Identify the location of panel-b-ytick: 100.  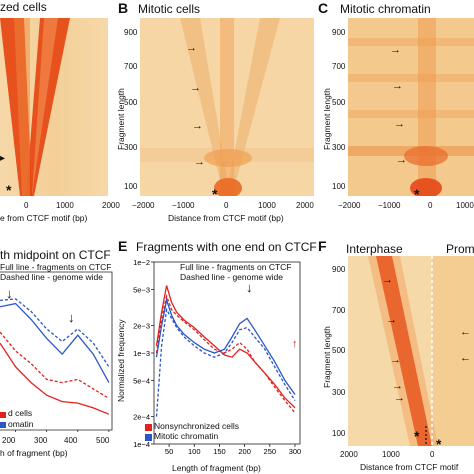
(131, 186).